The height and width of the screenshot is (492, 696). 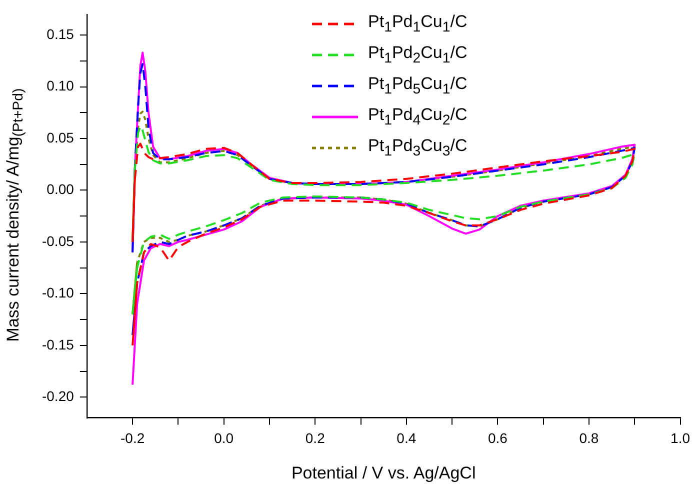 I want to click on legend-label: Pt$_{1}$Pd$_{2}$Cu$_{1}$/C, so click(x=418, y=54).